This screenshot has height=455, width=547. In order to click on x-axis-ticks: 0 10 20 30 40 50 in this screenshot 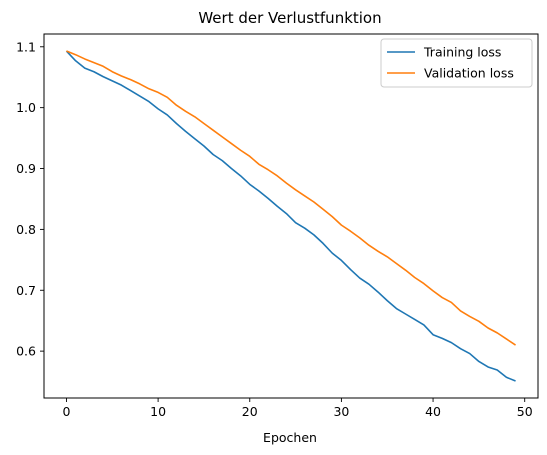, I will do `click(297, 408)`.